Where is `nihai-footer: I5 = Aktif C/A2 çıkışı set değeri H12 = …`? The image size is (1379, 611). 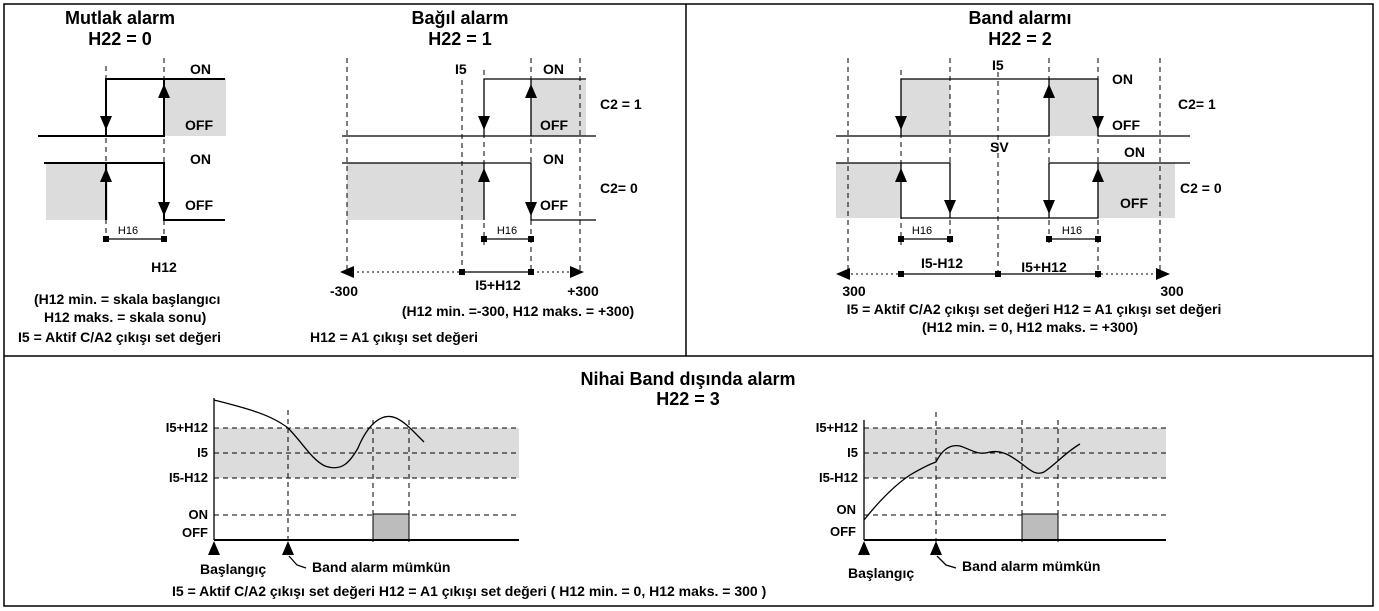
nihai-footer: I5 = Aktif C/A2 çıkışı set değeri H12 = … is located at coordinates (469, 591).